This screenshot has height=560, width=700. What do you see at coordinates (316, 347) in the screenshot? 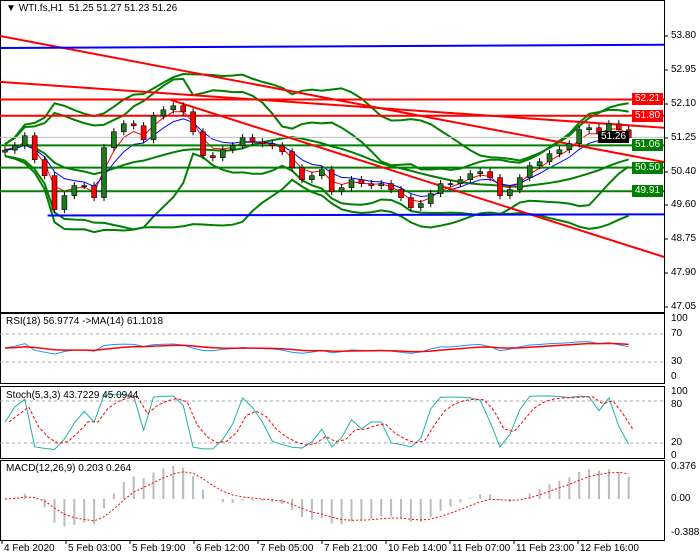
I see `rsi-ma-line` at bounding box center [316, 347].